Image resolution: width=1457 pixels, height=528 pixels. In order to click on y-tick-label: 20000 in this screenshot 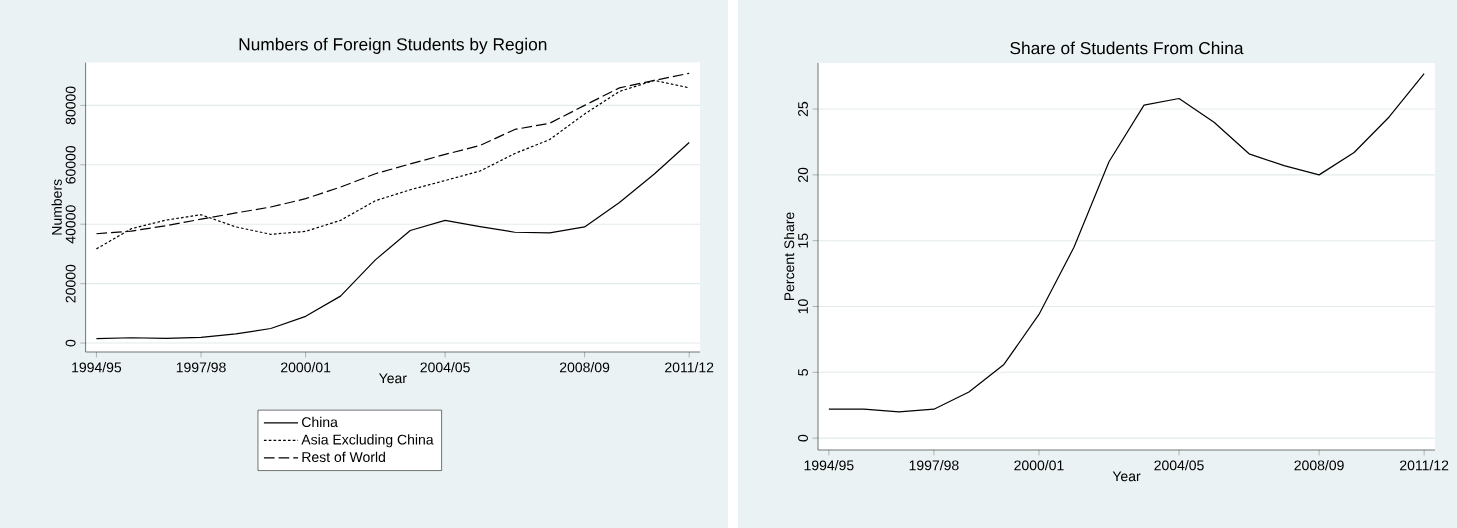, I will do `click(70, 283)`.